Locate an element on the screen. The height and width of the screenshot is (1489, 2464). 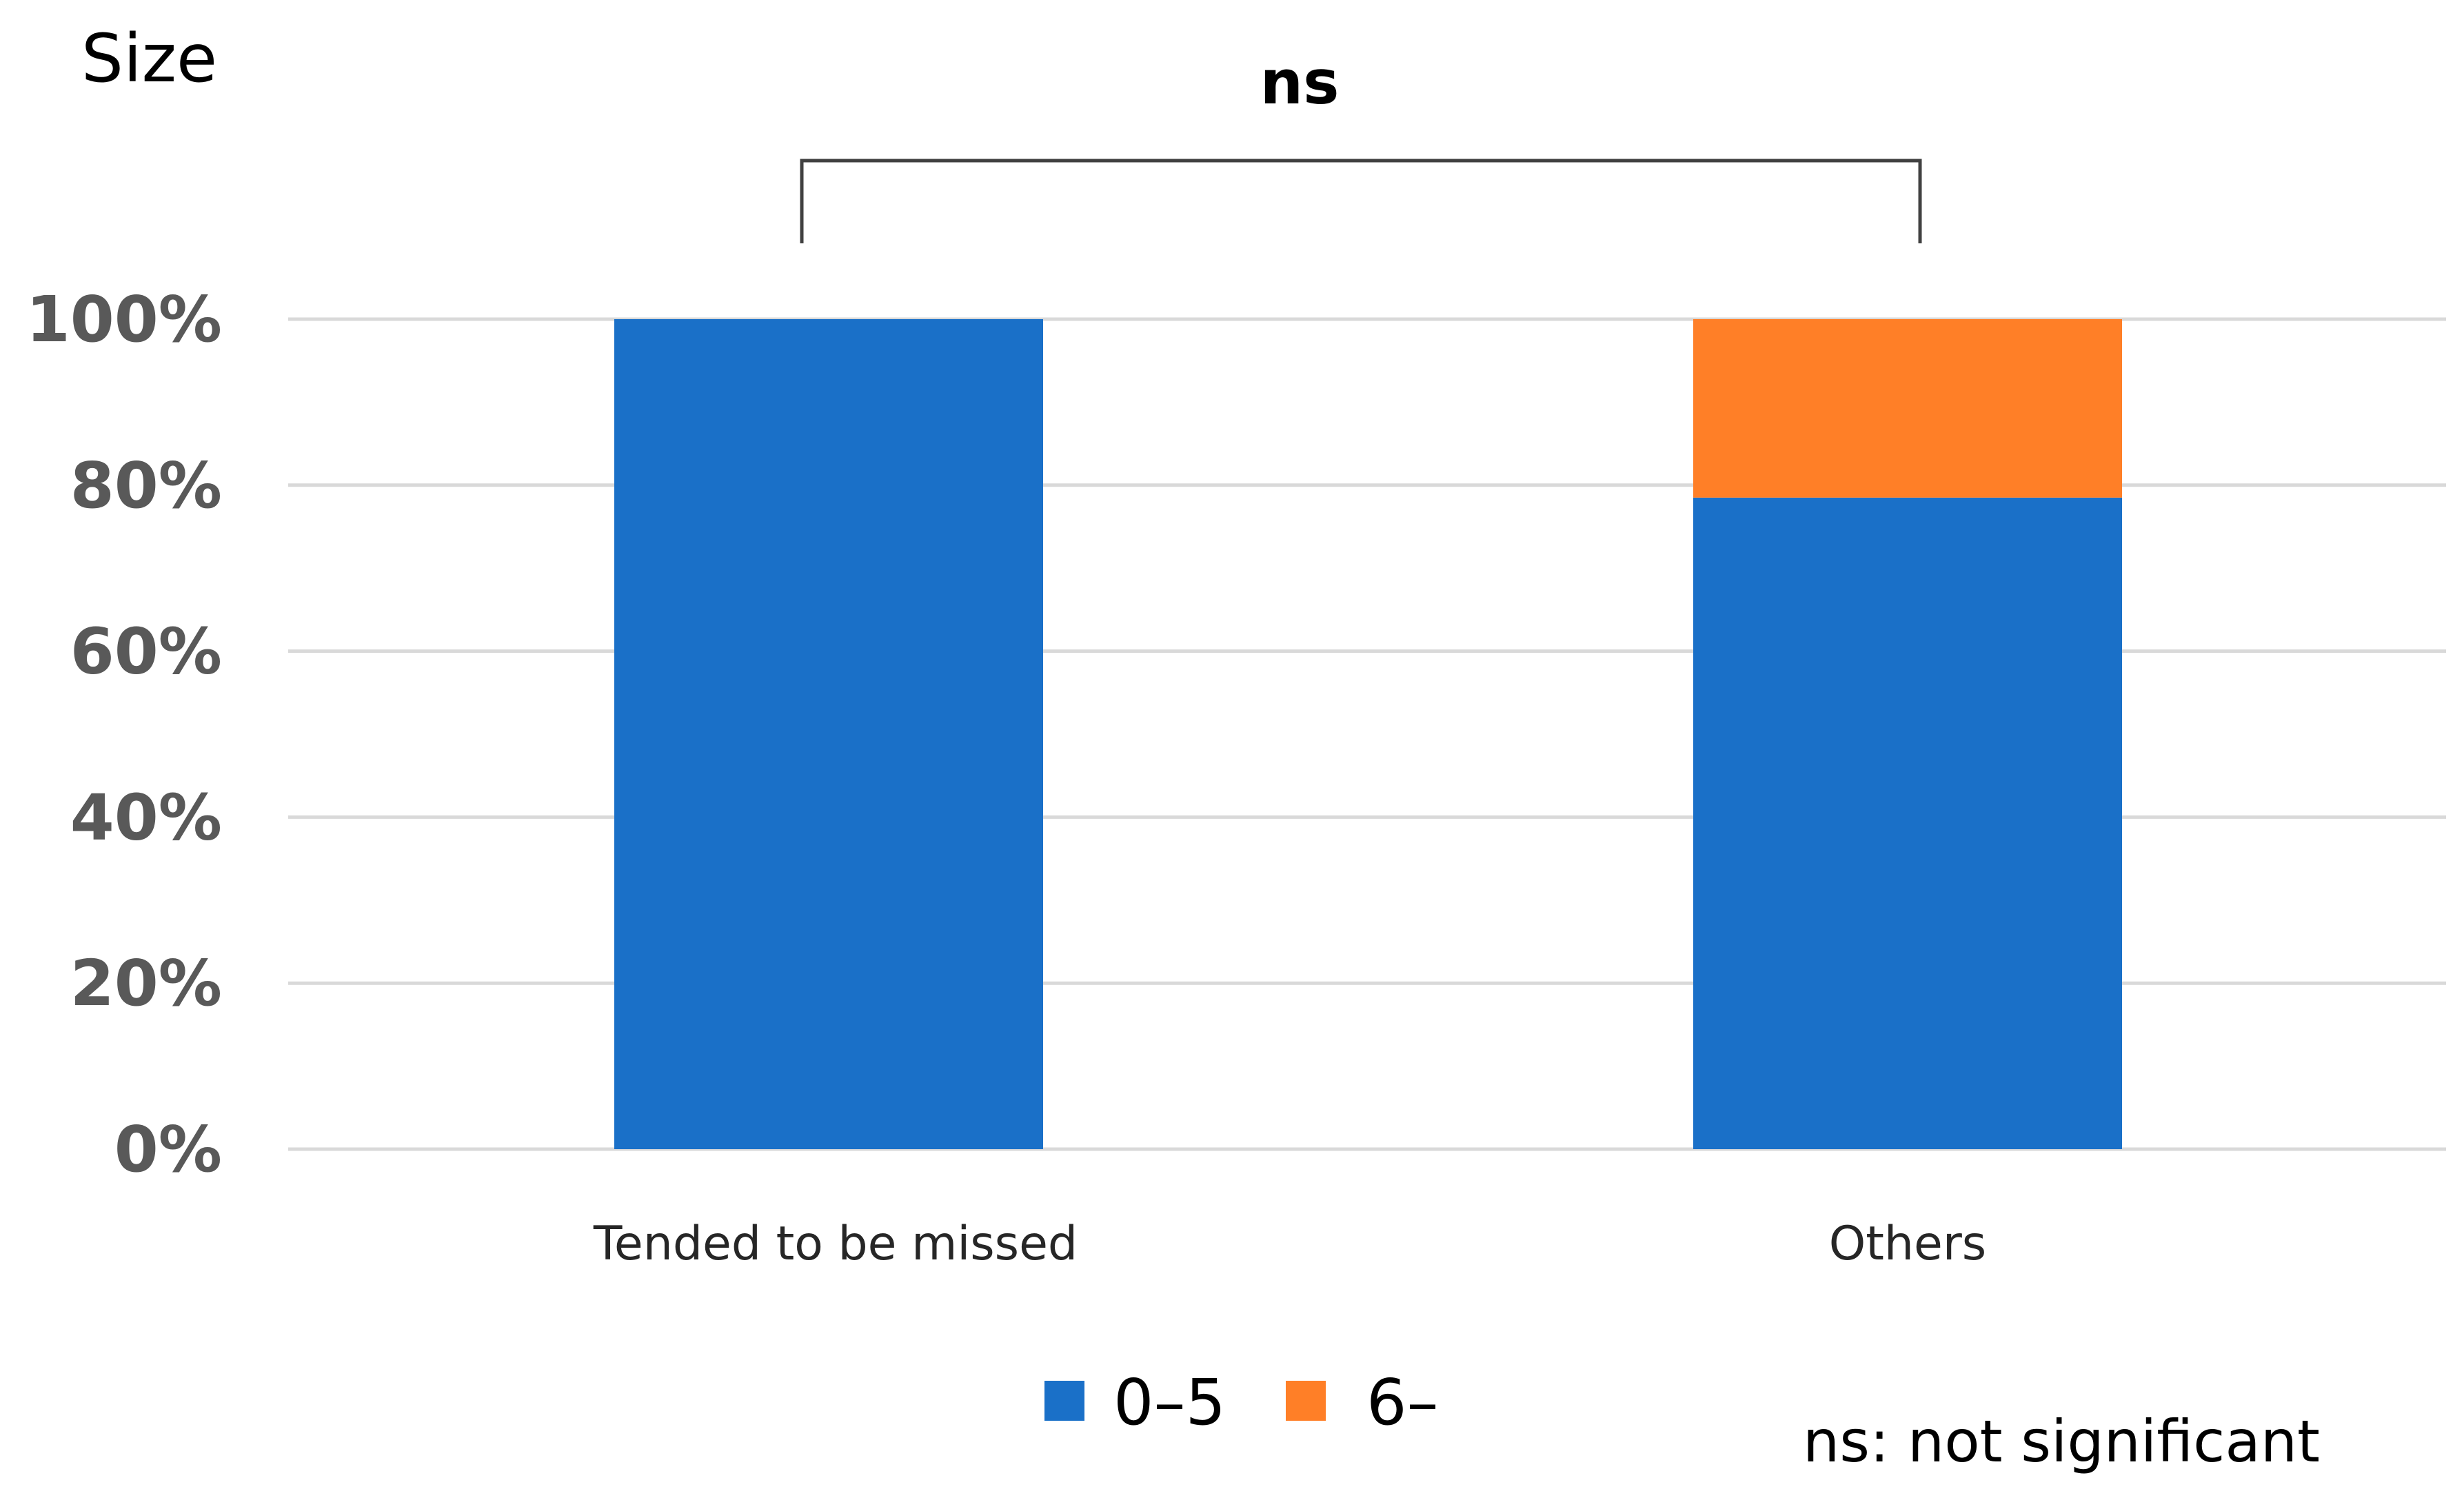
y-tick-label: 0% is located at coordinates (168, 1150).